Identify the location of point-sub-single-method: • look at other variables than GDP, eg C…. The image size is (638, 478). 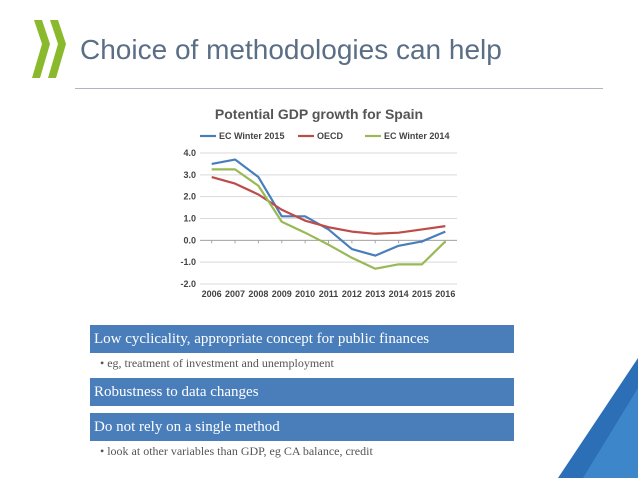
(236, 451).